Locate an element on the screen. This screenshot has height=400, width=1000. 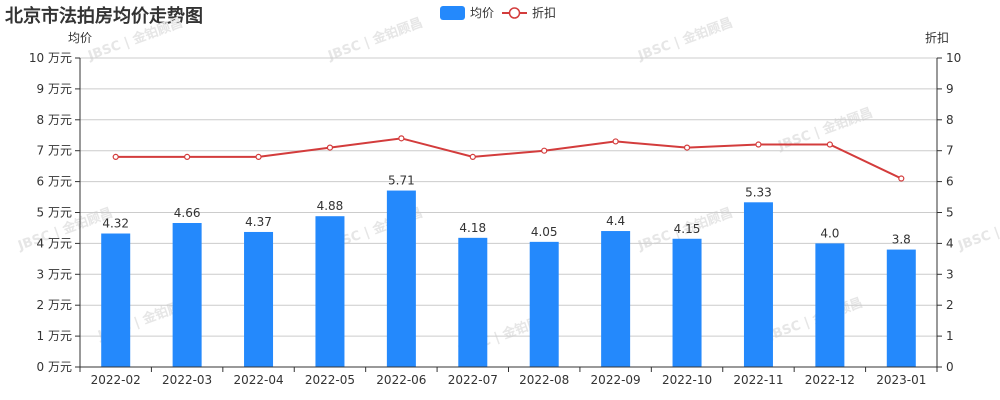
x-tick-label: 2022-03 is located at coordinates (187, 380).